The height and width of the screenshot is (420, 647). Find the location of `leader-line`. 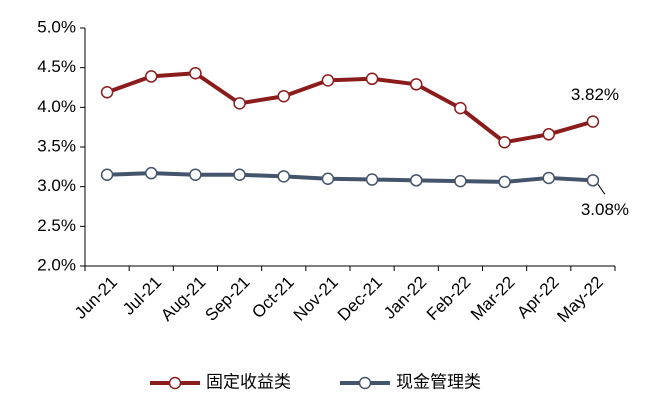

leader-line is located at coordinates (601, 189).